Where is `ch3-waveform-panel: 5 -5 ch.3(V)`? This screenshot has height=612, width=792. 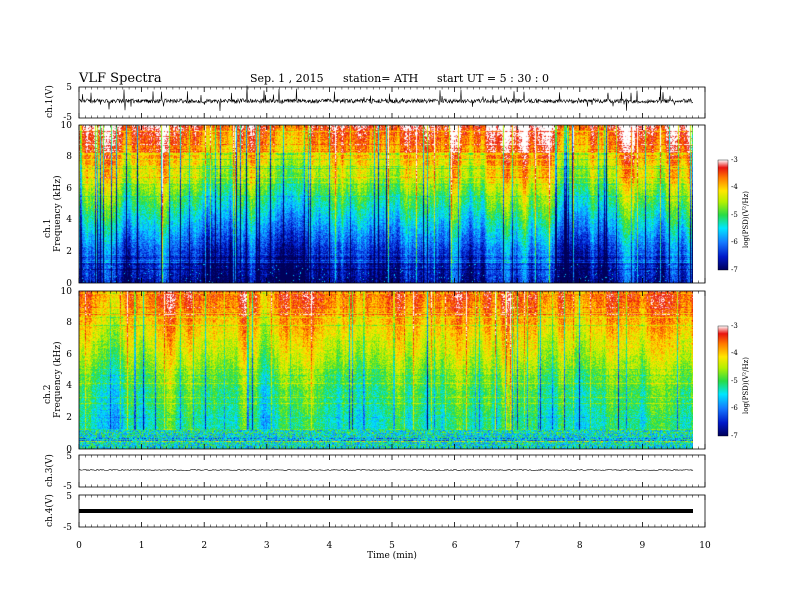
ch3-waveform-panel: 5 -5 ch.3(V) is located at coordinates (375, 472).